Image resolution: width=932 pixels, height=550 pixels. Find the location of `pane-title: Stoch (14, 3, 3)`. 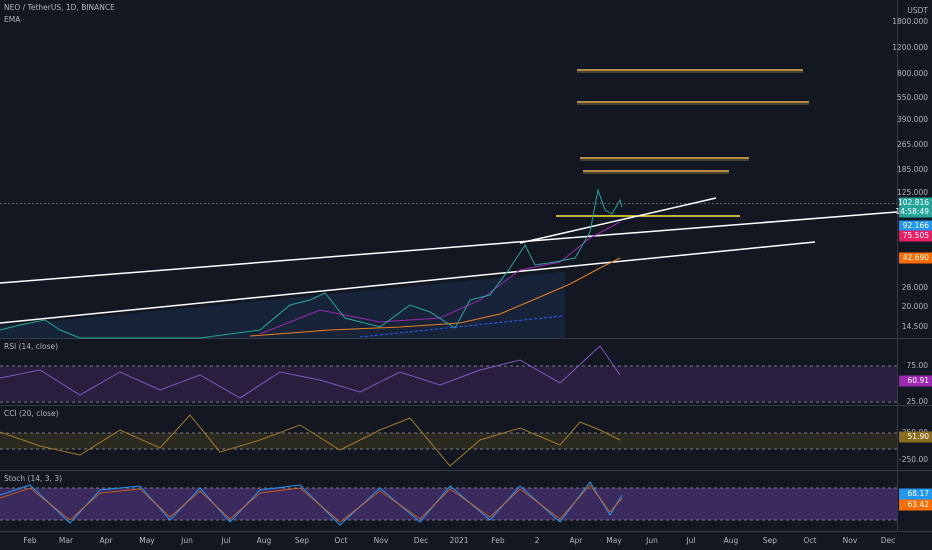

pane-title: Stoch (14, 3, 3) is located at coordinates (33, 478).